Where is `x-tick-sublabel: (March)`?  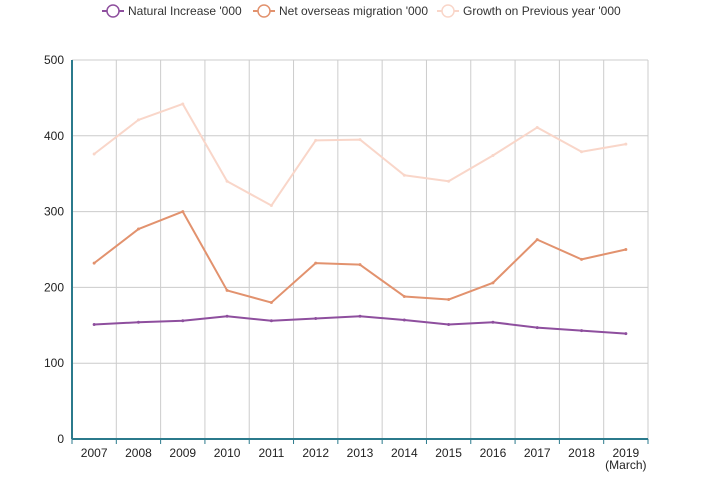
x-tick-sublabel: (March) is located at coordinates (625, 465).